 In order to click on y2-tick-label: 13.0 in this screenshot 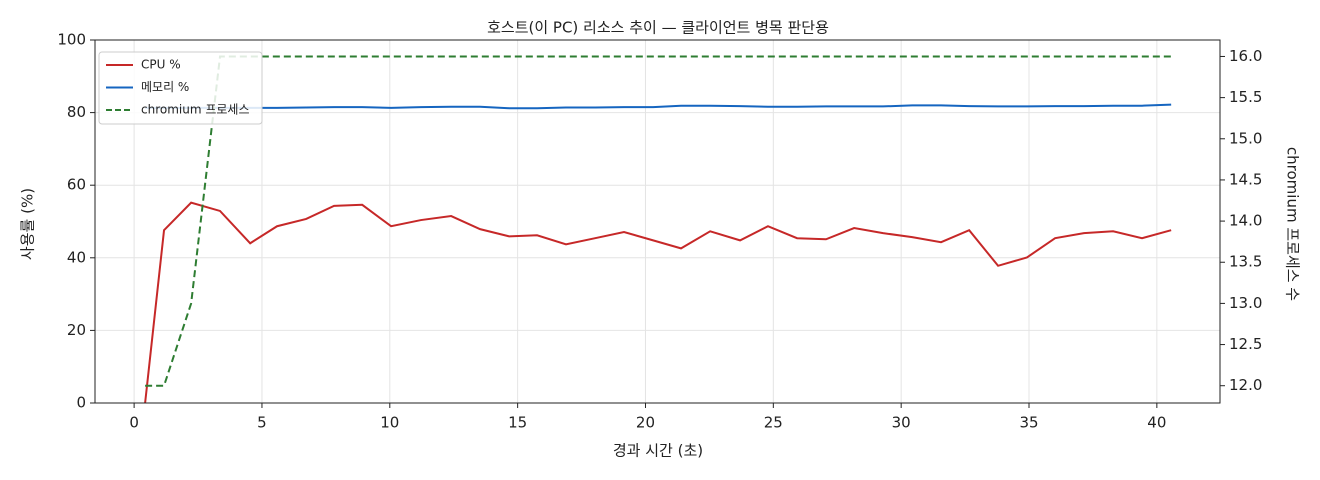, I will do `click(1245, 303)`.